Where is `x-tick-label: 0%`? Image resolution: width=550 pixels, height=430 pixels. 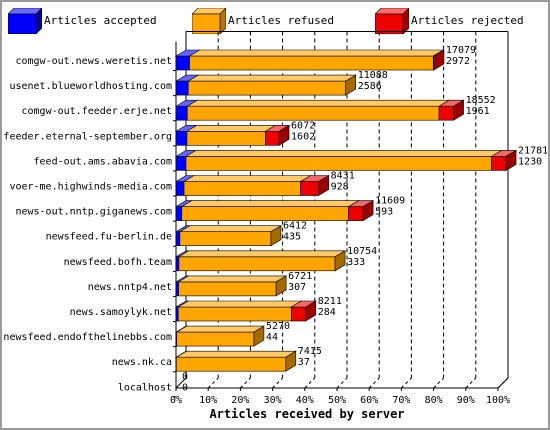 x-tick-label: 0% is located at coordinates (176, 400).